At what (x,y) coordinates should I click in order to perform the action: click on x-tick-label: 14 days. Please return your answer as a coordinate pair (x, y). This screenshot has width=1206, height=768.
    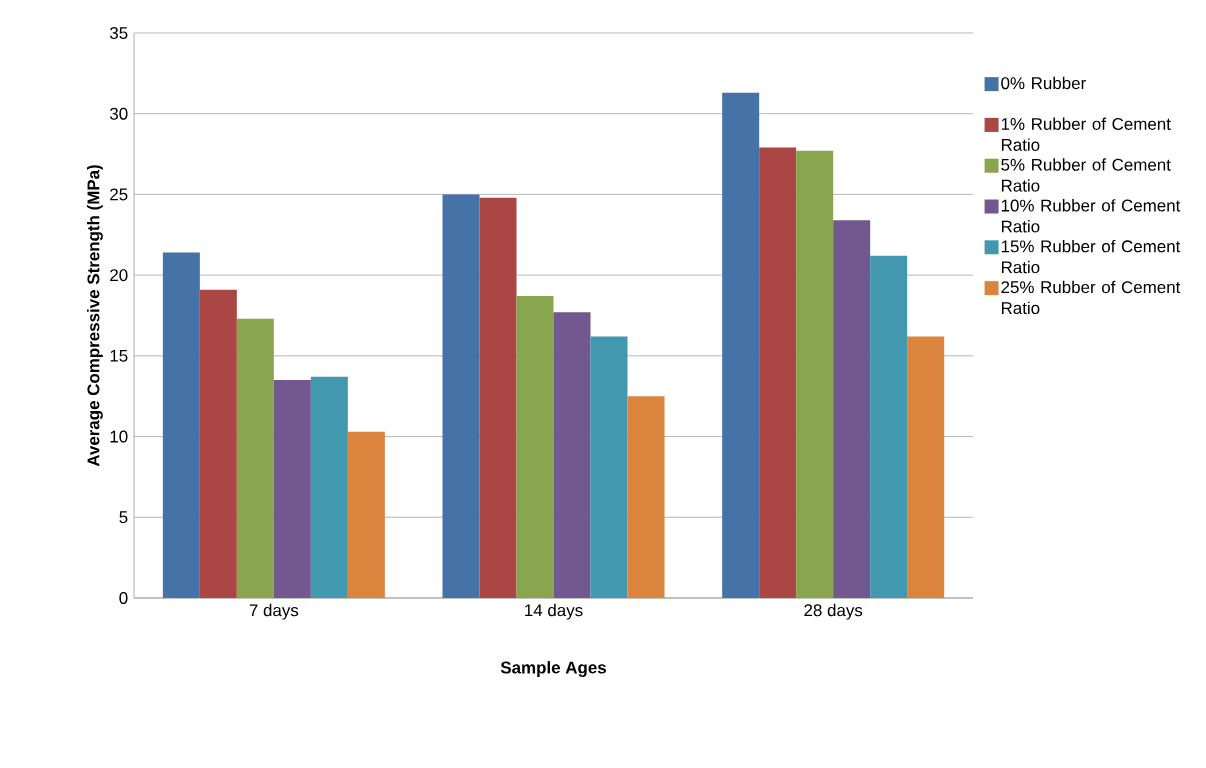
    Looking at the image, I should click on (554, 611).